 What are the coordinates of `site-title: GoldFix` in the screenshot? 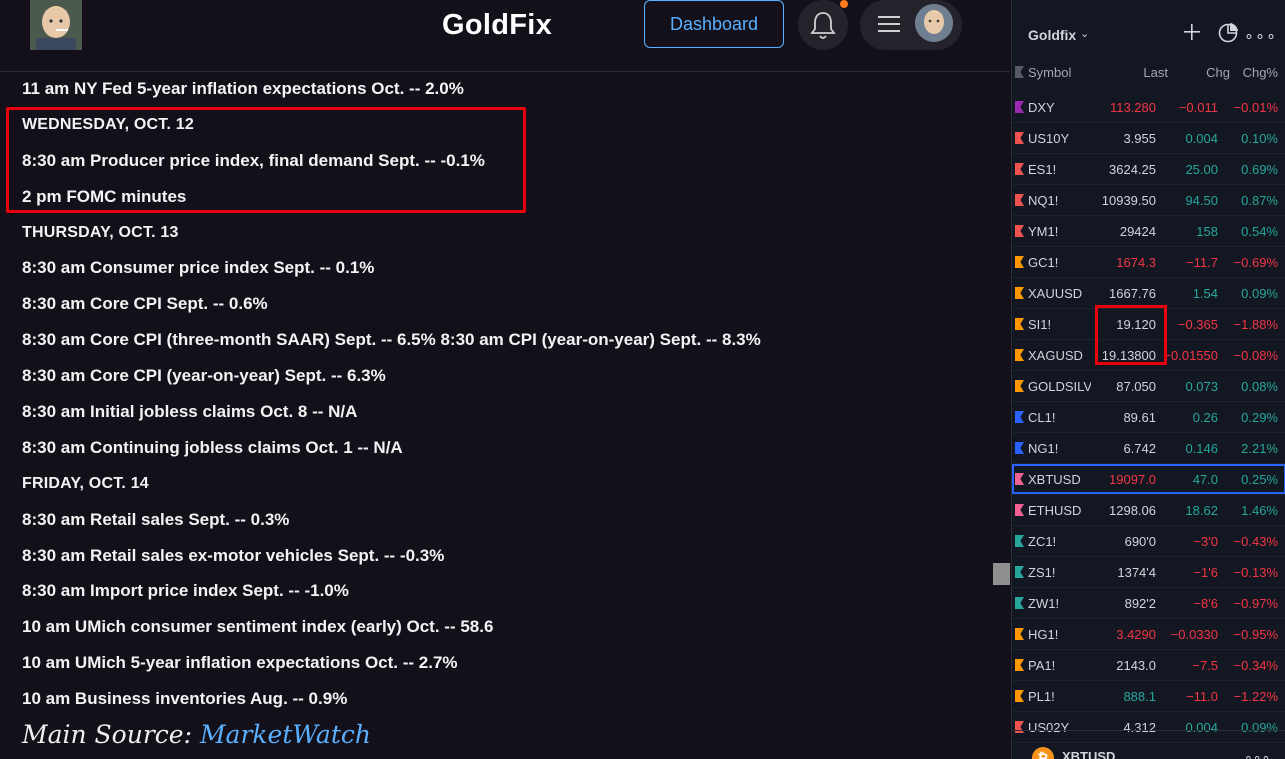 It's located at (497, 25).